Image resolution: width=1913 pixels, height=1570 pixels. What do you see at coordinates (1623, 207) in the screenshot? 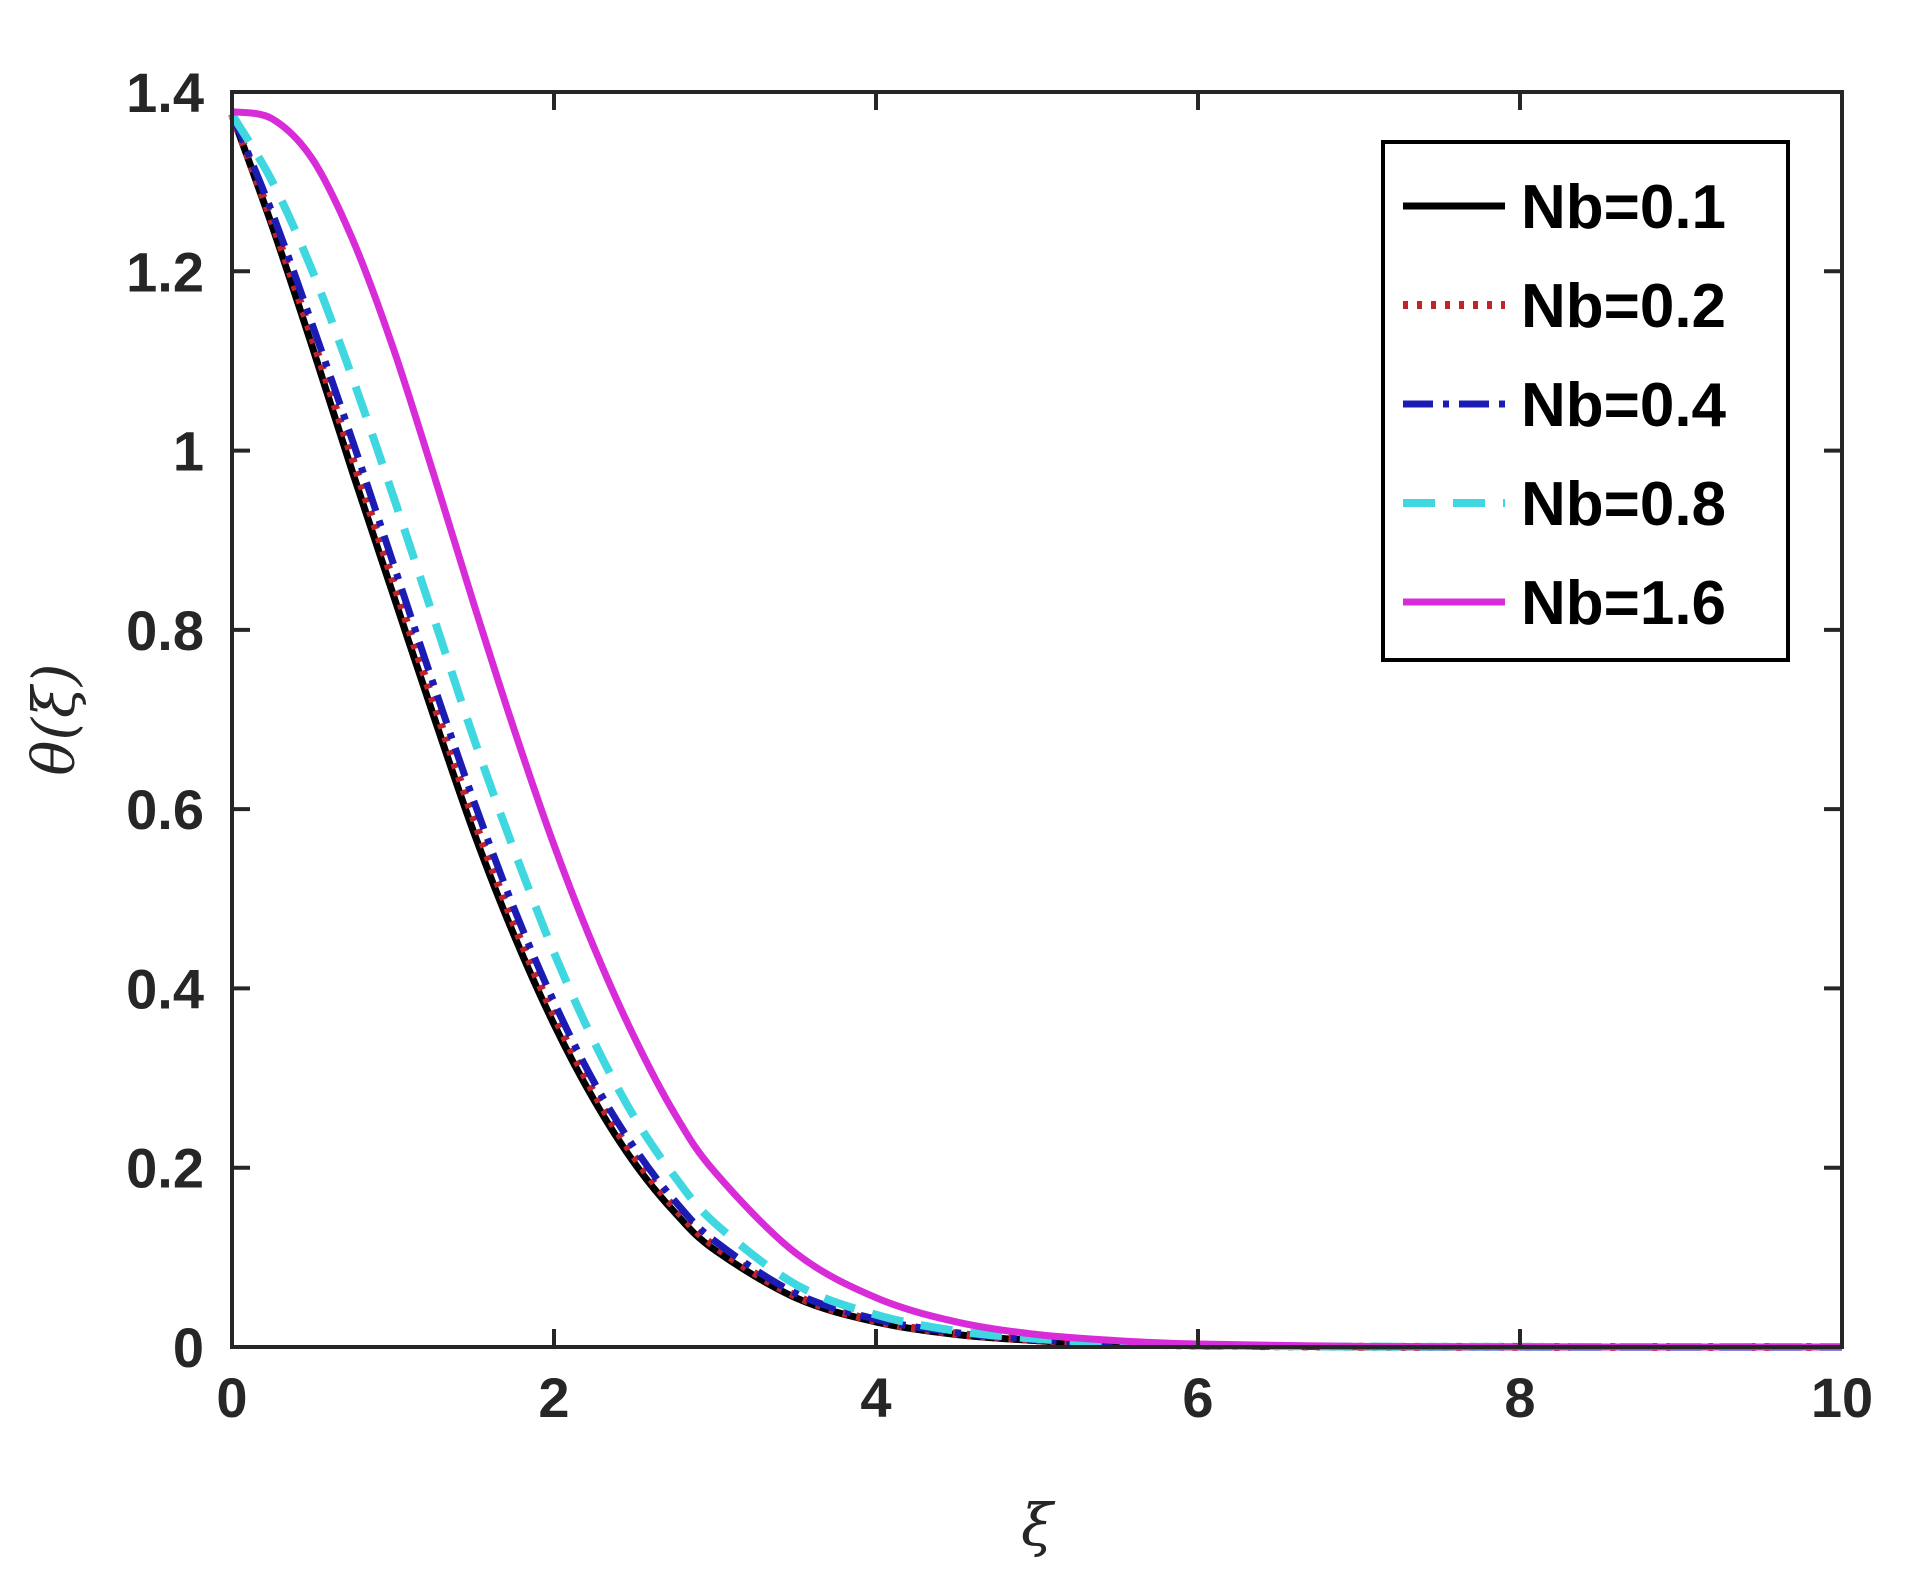
I see `legend-label-1: Nb=0.1` at bounding box center [1623, 207].